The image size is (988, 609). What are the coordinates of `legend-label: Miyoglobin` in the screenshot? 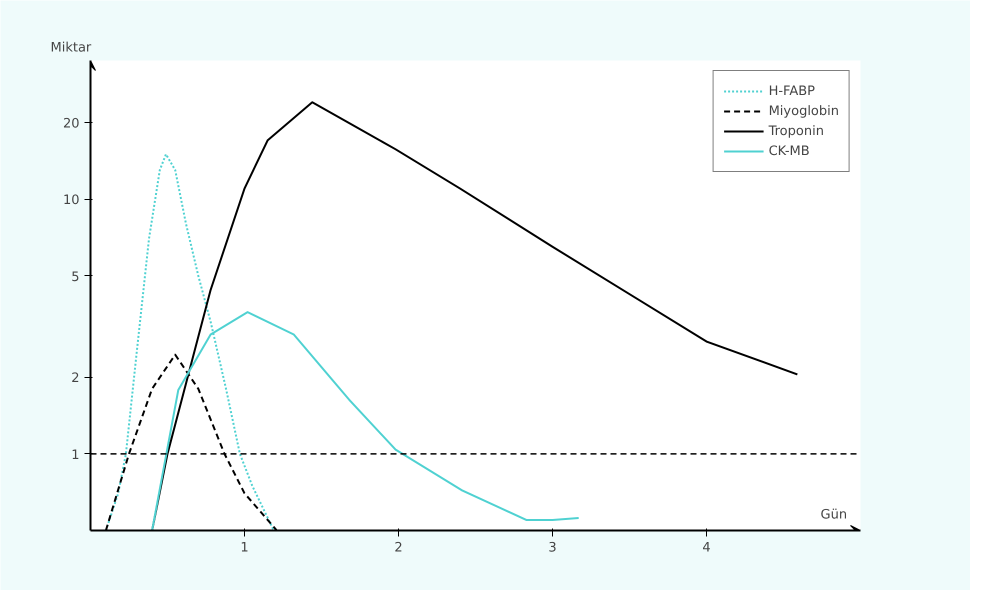 It's located at (803, 111).